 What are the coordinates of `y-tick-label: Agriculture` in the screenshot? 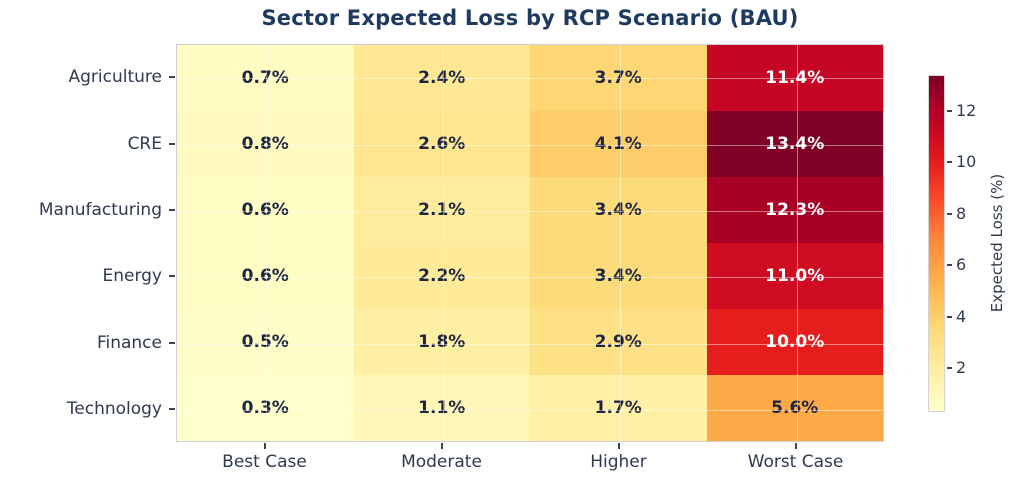 It's located at (115, 77).